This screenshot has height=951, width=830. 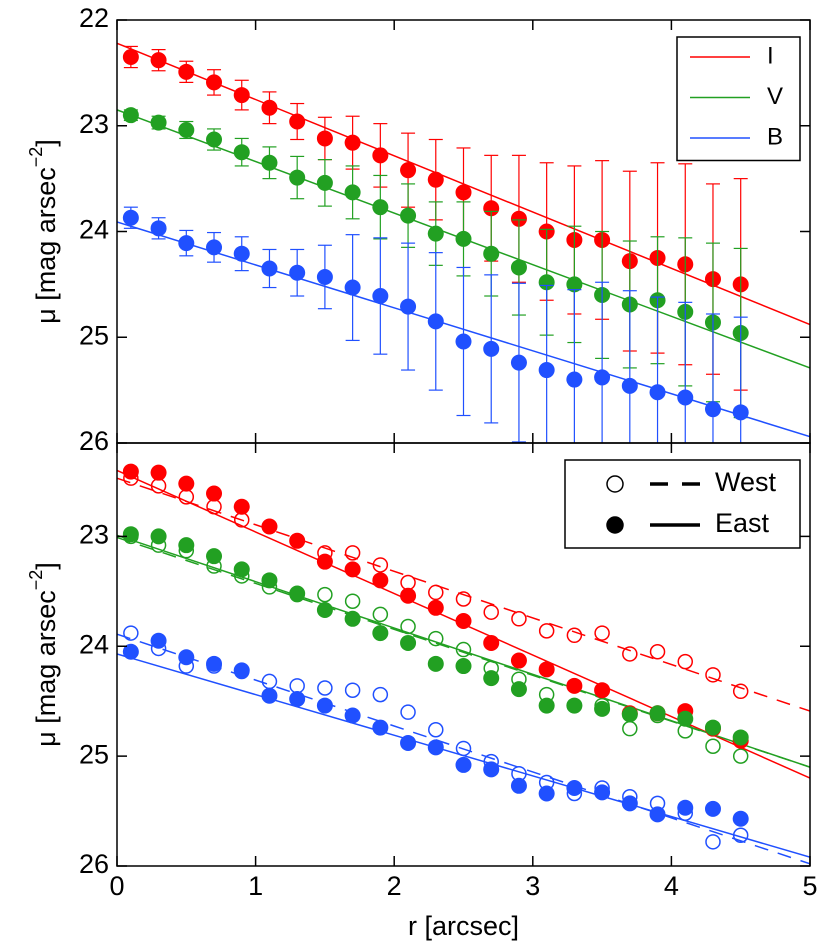 I want to click on x-tick-label: 1, so click(x=255, y=886).